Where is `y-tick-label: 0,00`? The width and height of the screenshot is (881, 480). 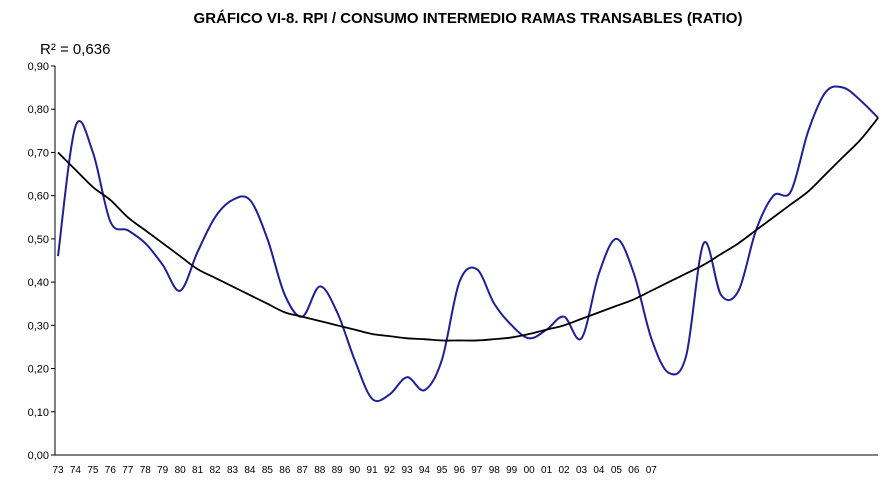 y-tick-label: 0,00 is located at coordinates (38, 456).